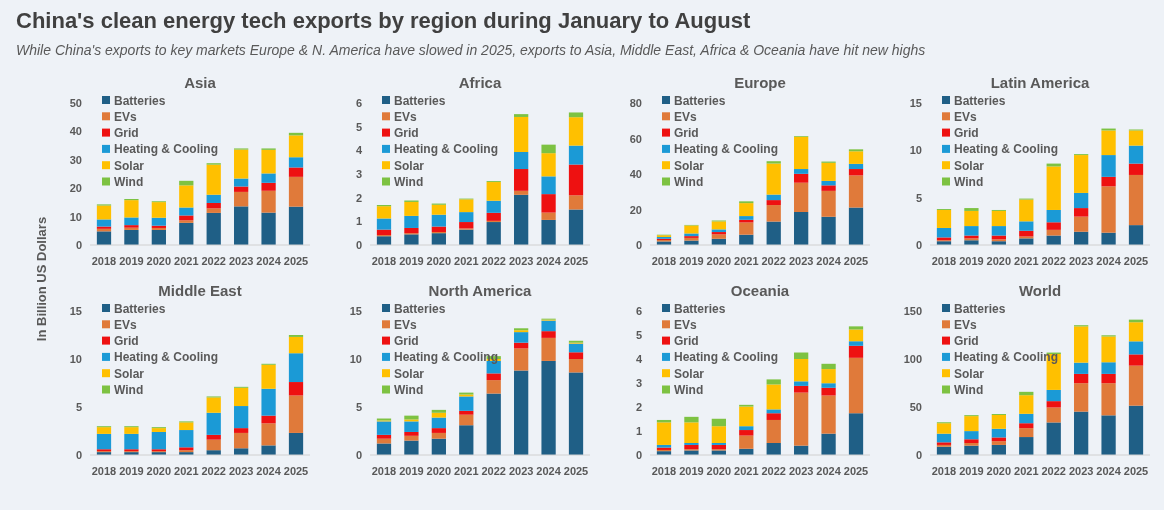  What do you see at coordinates (75, 311) in the screenshot?
I see `y-tick-label: 15` at bounding box center [75, 311].